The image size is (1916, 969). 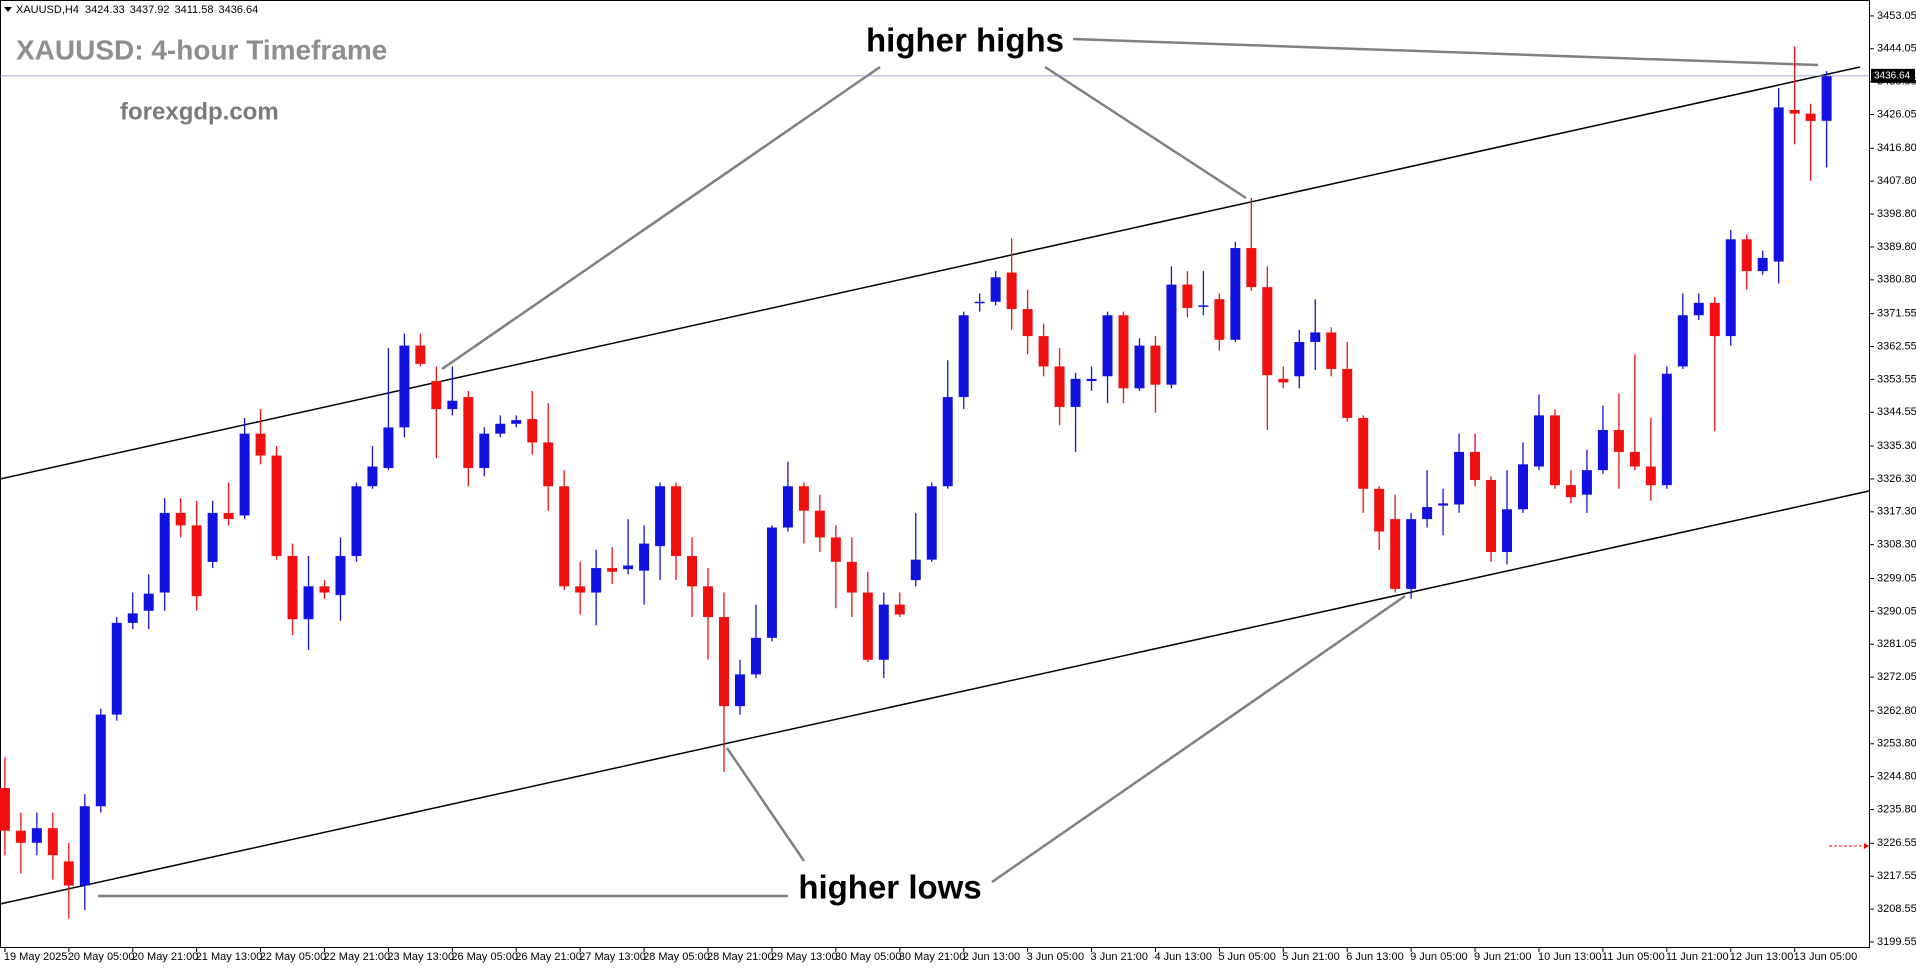 I want to click on alert-arrow, so click(x=1866, y=846).